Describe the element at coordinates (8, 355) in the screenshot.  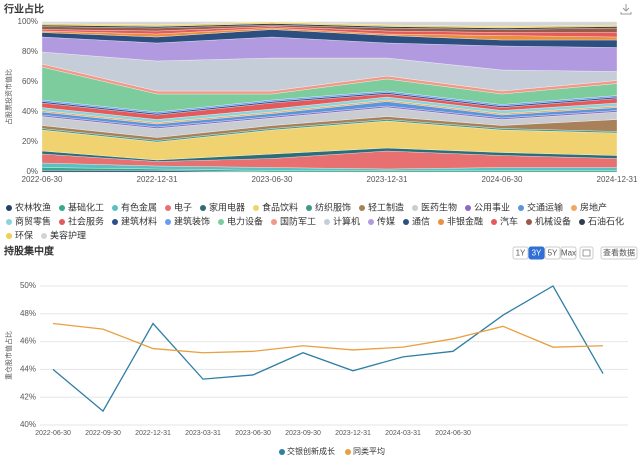
I see `y-axis-label: 重仓股市值占比` at that location.